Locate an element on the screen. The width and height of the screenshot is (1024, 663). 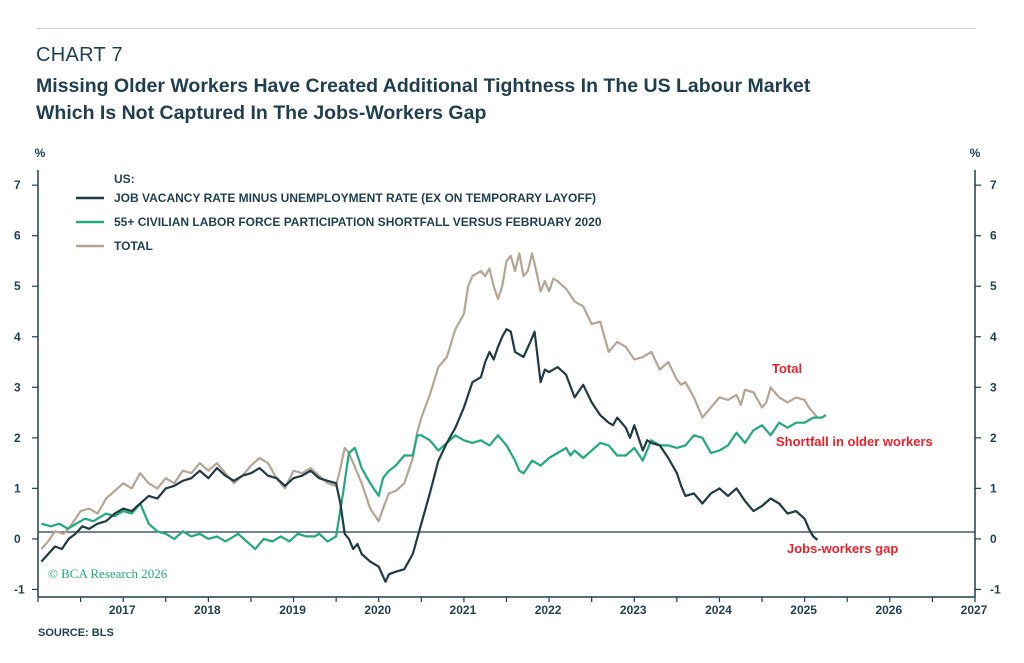
right-axis-unit: % is located at coordinates (975, 153).